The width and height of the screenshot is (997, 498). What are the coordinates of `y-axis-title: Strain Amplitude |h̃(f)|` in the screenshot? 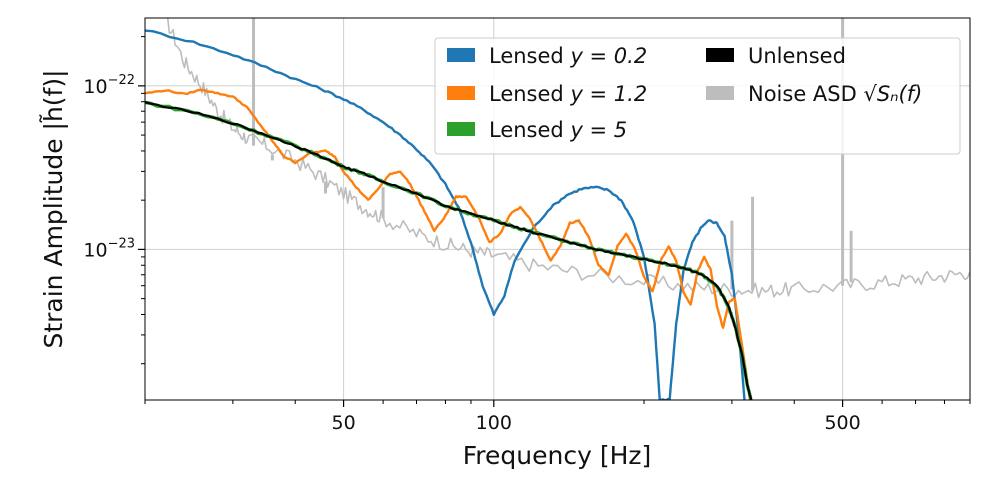 It's located at (53, 208).